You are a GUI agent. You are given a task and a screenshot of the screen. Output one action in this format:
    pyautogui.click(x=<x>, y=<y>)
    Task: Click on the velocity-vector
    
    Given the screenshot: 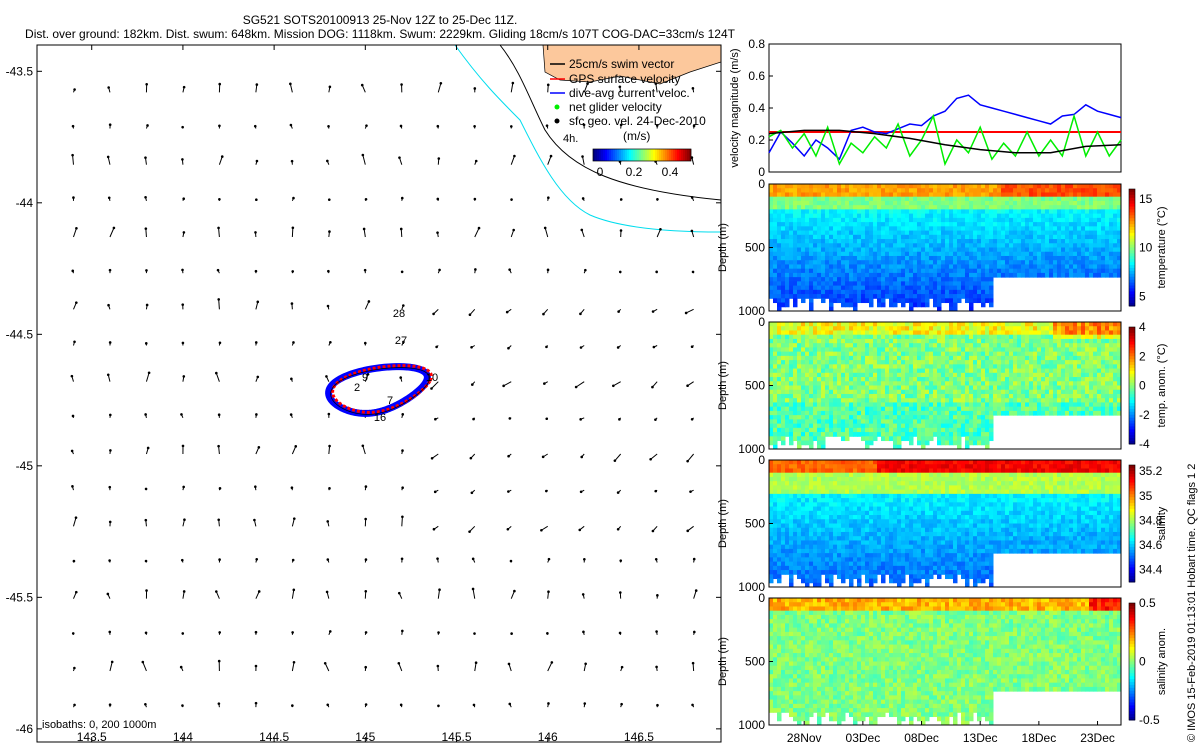 What is the action you would take?
    pyautogui.click(x=439, y=88)
    